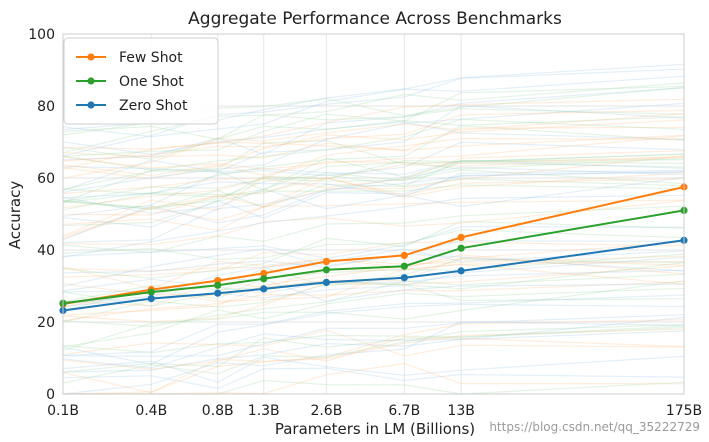 The height and width of the screenshot is (442, 709). I want to click on y-tick-label: 60, so click(46, 179).